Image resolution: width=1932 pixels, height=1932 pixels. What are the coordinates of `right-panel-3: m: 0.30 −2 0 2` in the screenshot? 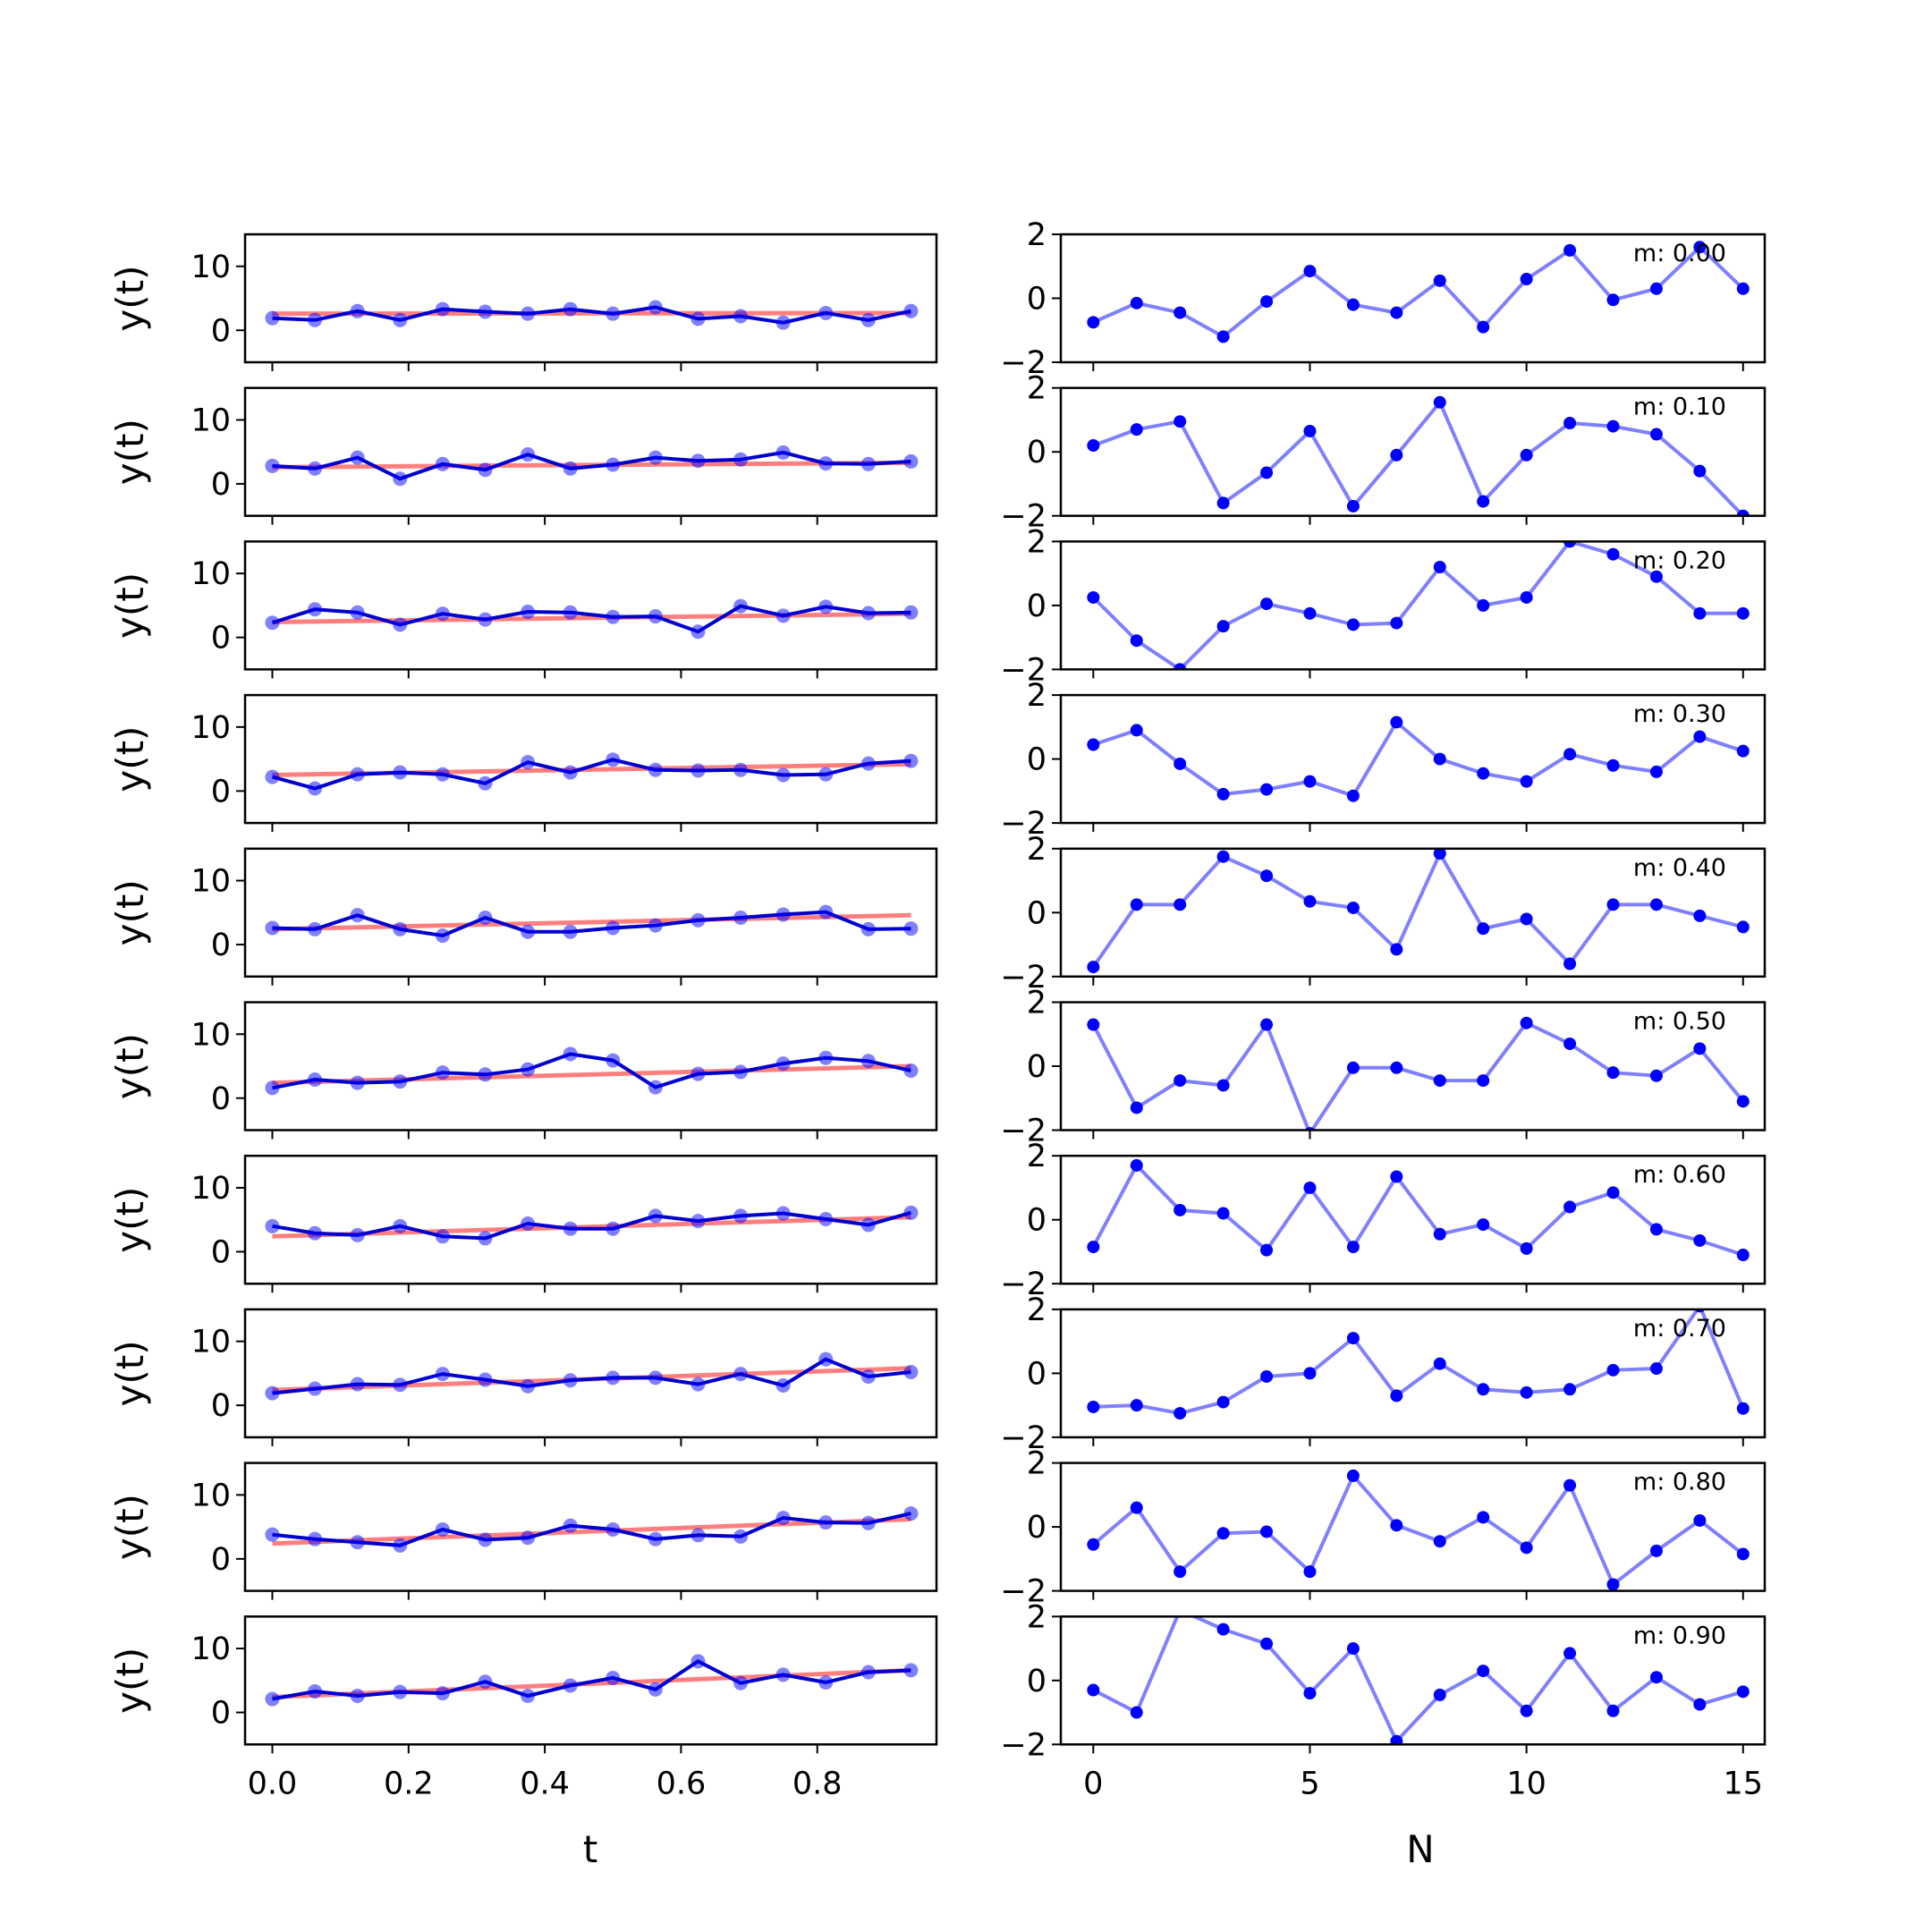 It's located at (1383, 760).